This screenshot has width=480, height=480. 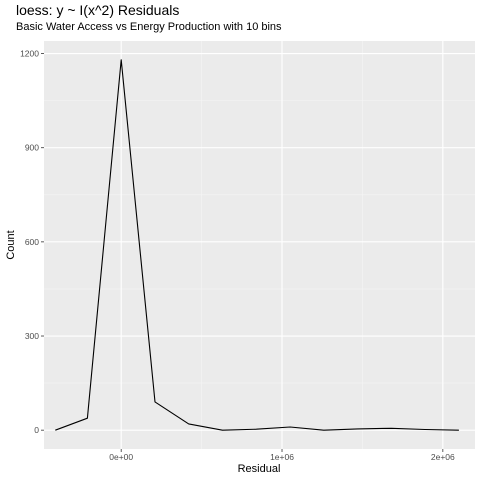 What do you see at coordinates (29, 54) in the screenshot?
I see `y-tick-label: 1200` at bounding box center [29, 54].